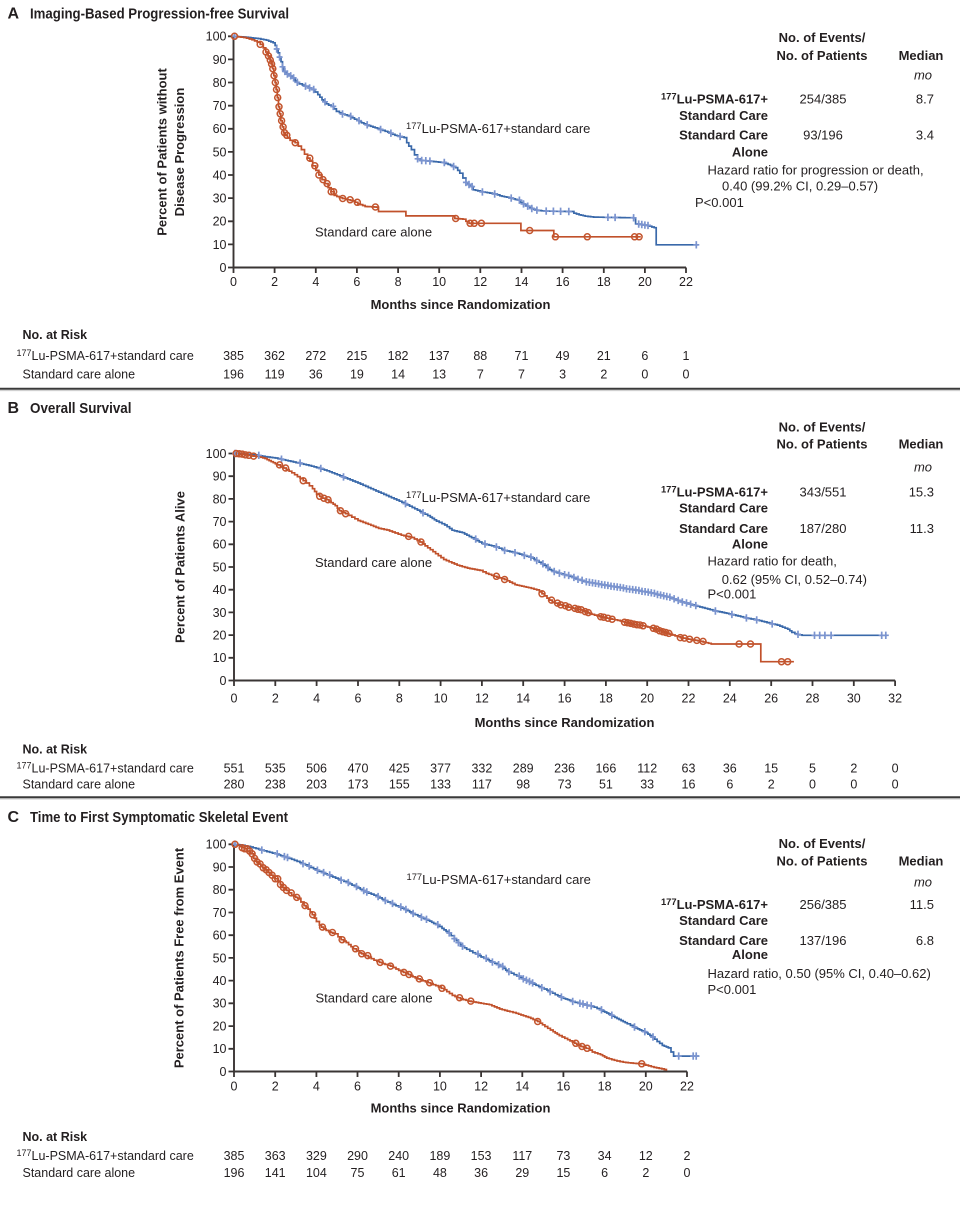  Describe the element at coordinates (522, 356) in the screenshot. I see `svg-text: 71` at that location.